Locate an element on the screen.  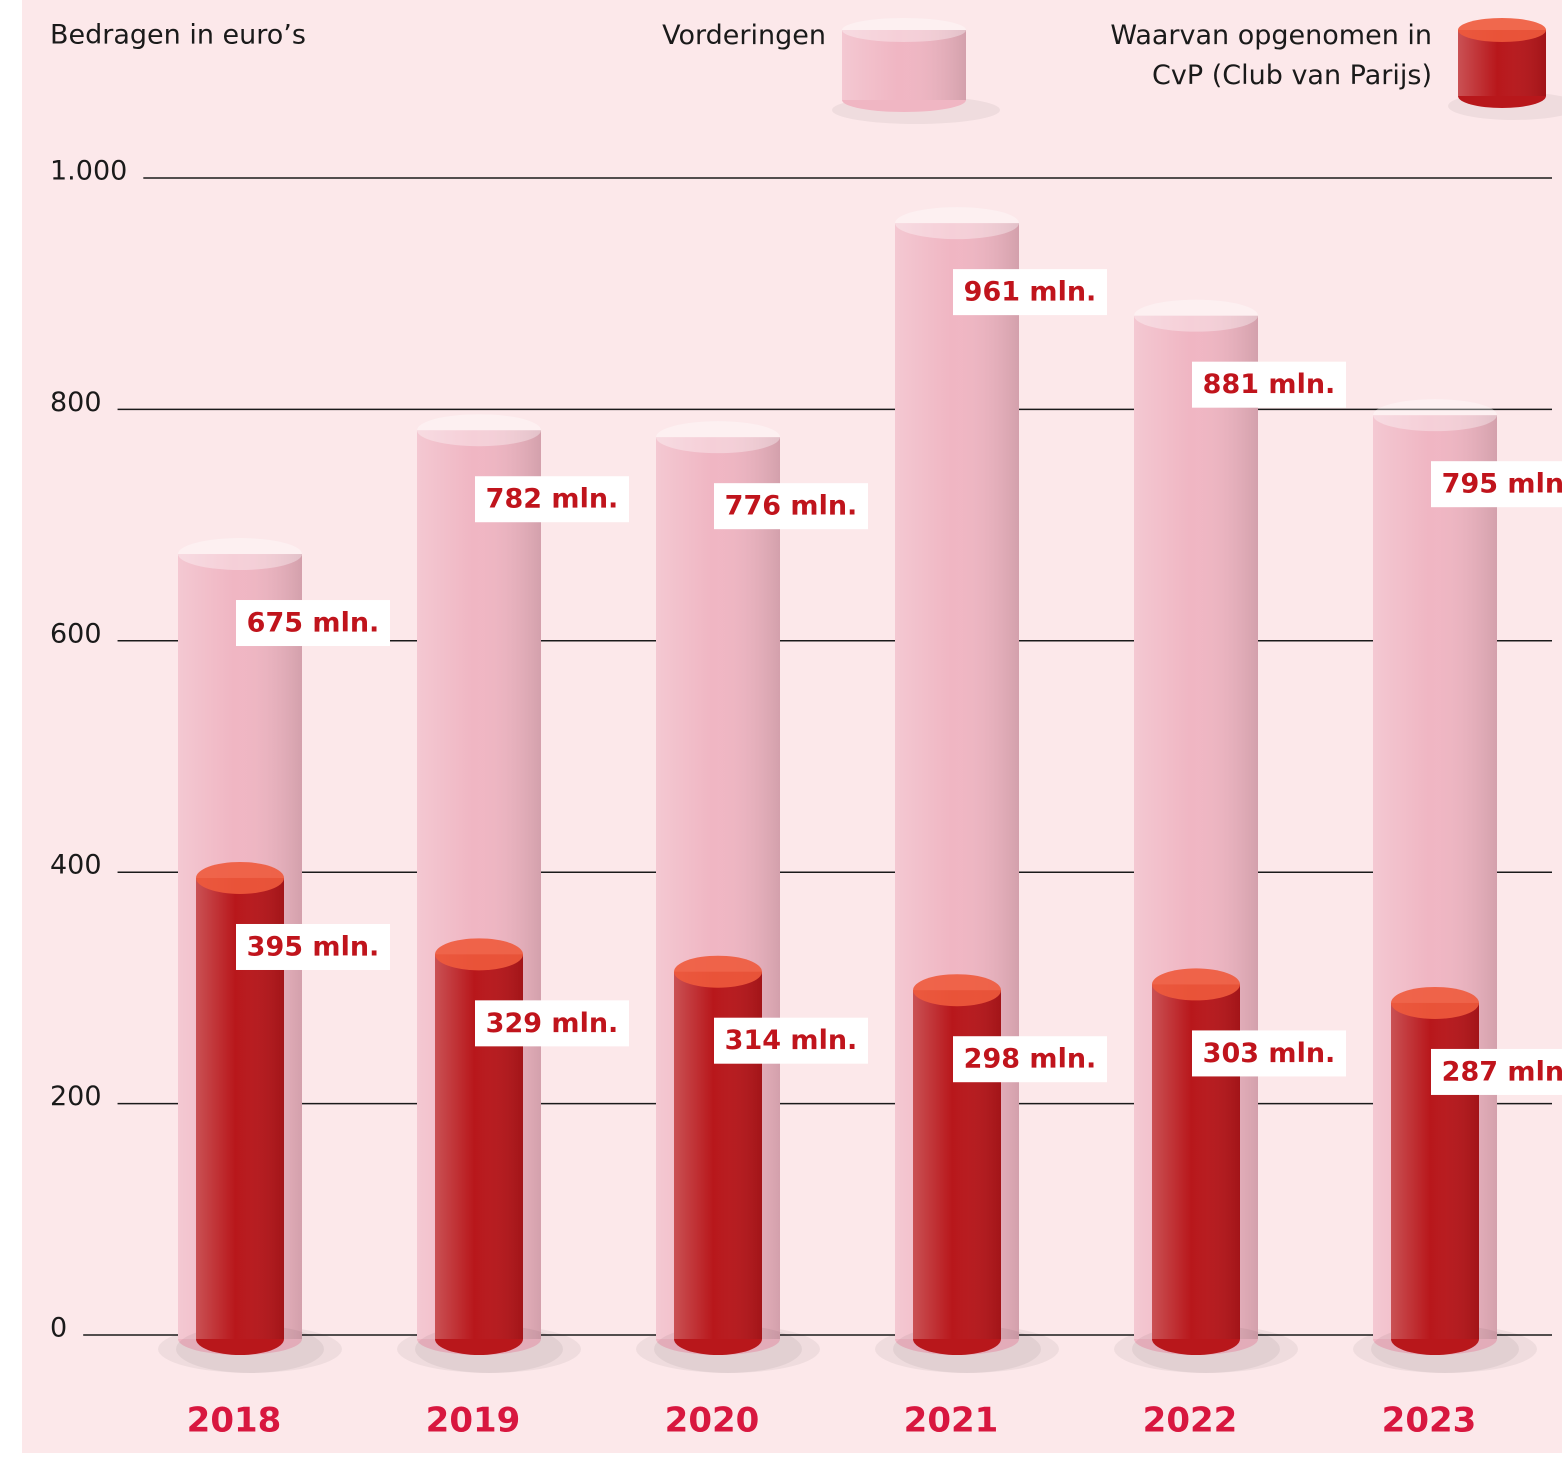
y-tick-label: 1.000 is located at coordinates (88, 171).